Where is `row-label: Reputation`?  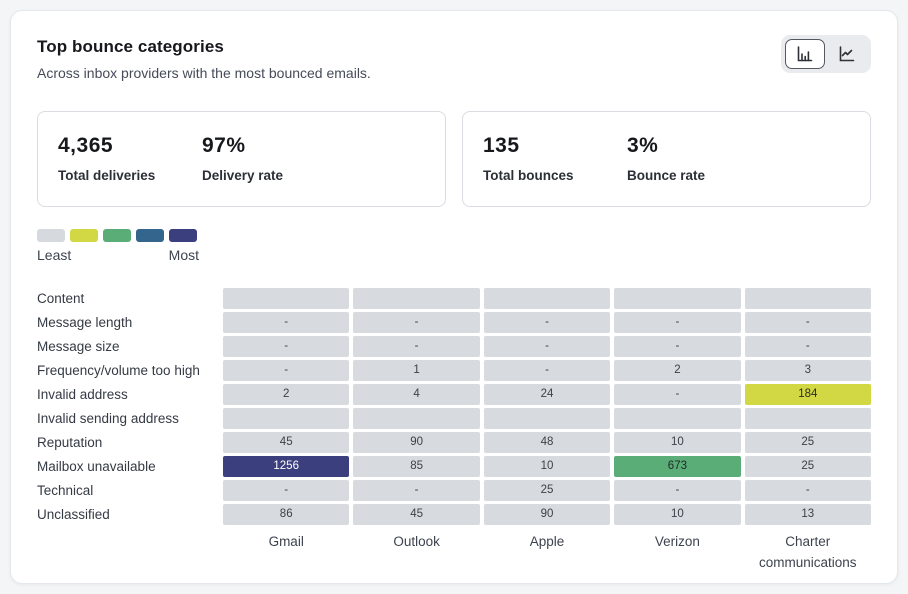
row-label: Reputation is located at coordinates (70, 442).